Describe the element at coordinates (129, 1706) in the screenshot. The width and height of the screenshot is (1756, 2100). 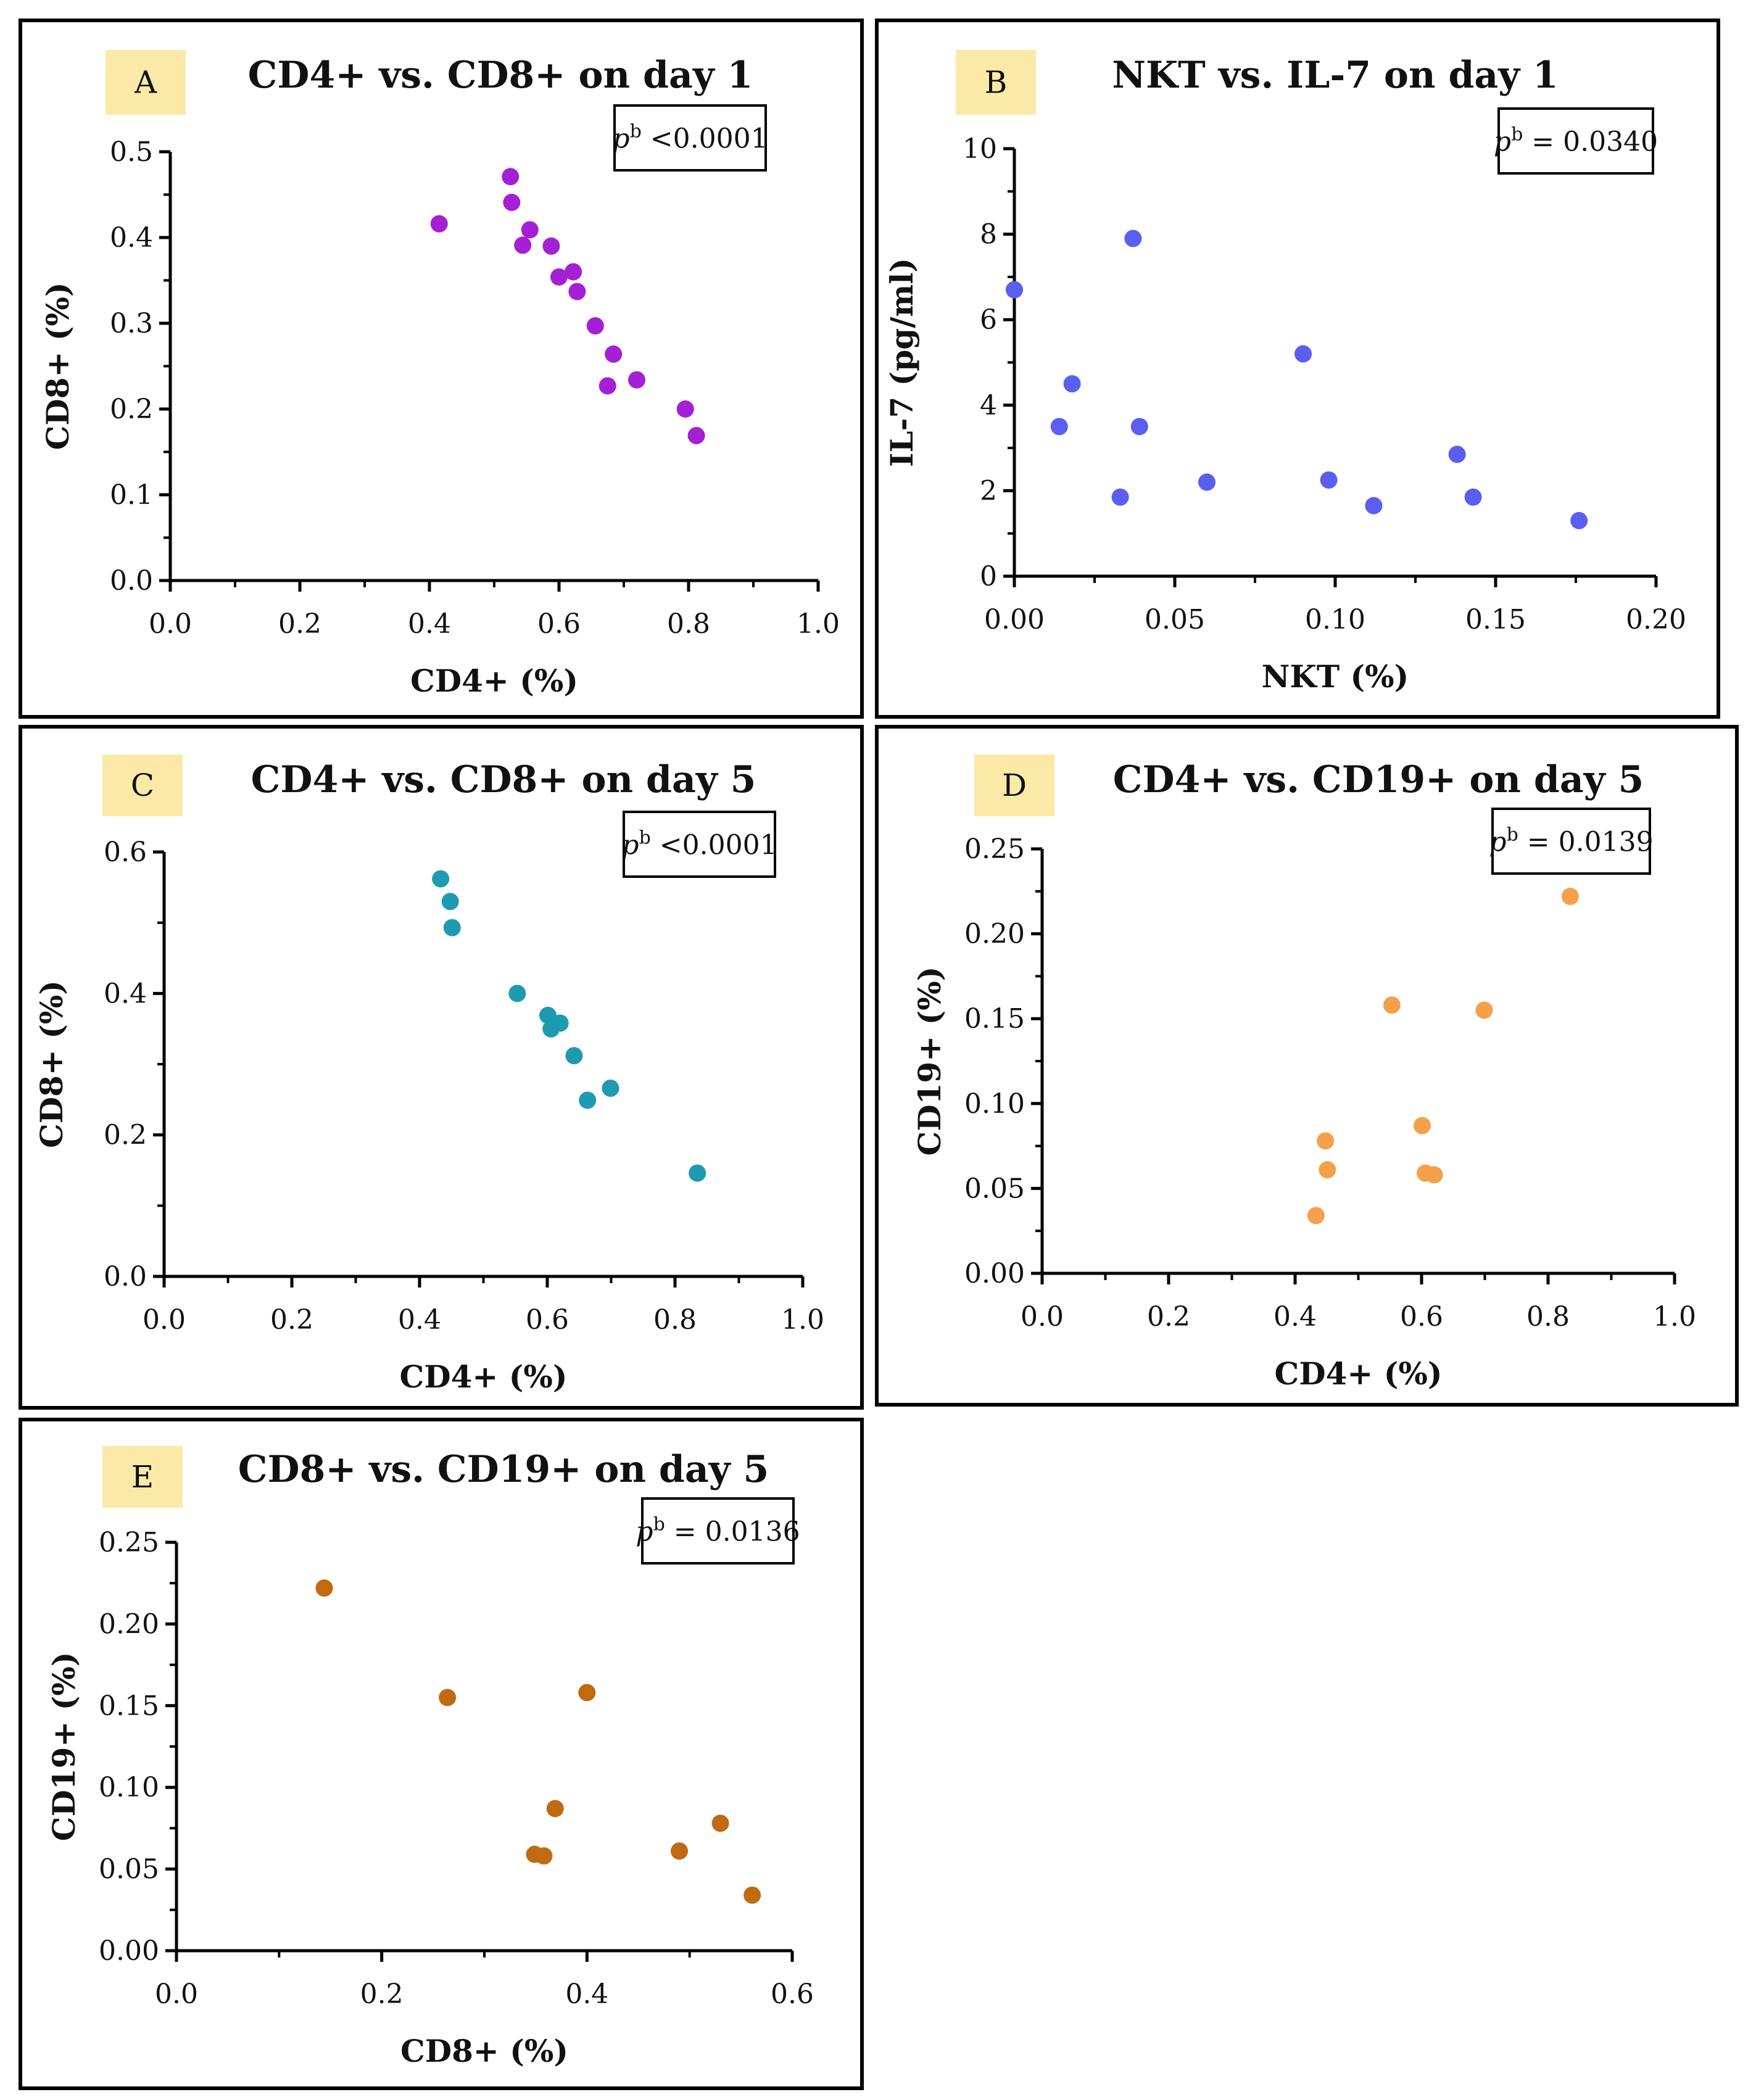
I see `y-tick-label: 0.15` at that location.